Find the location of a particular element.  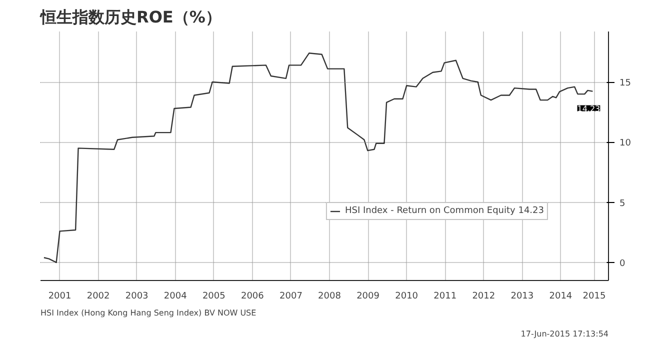

x-tick-label: 2009 is located at coordinates (368, 297).